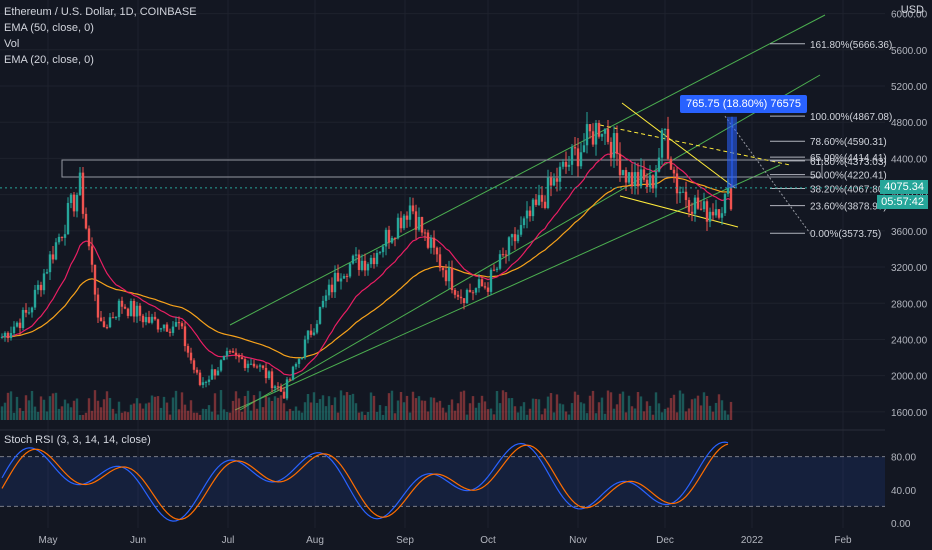 This screenshot has width=932, height=550. Describe the element at coordinates (843, 540) in the screenshot. I see `x-tick-label: Feb` at that location.